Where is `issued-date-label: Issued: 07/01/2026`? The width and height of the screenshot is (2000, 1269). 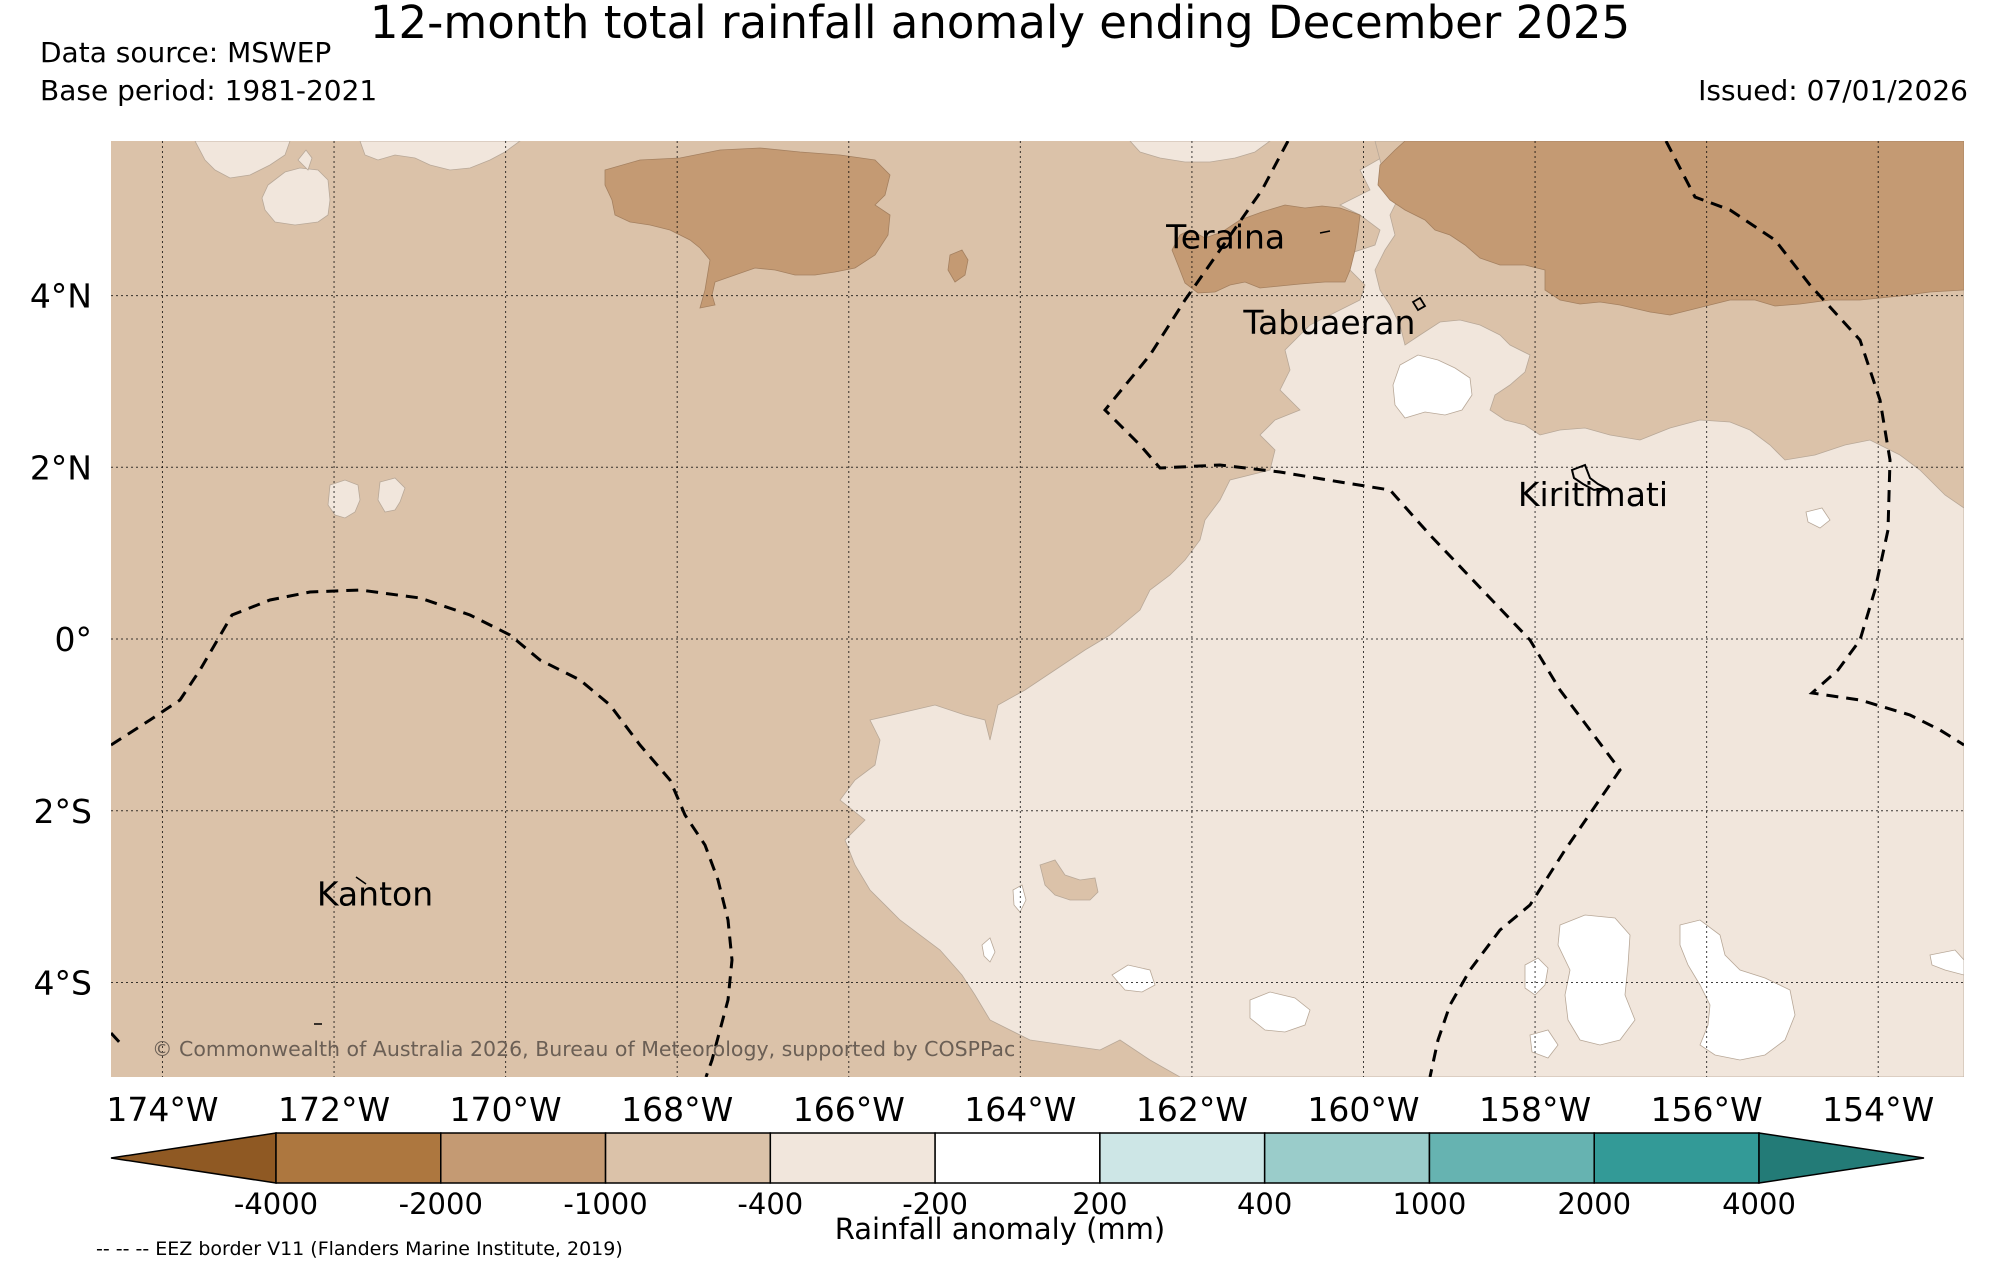 issued-date-label: Issued: 07/01/2026 is located at coordinates (1833, 90).